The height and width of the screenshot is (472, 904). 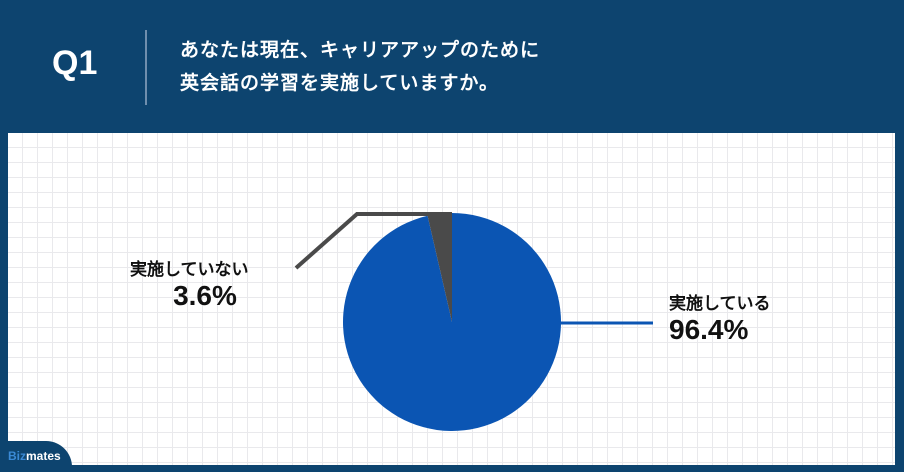 I want to click on question-line-2: 英会話の学習を実施していますか。, so click(x=340, y=83).